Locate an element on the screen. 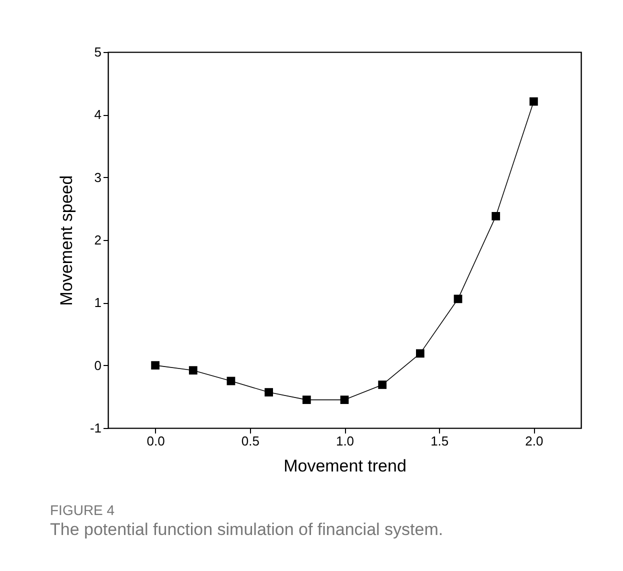  x-axis-title: Movement trend is located at coordinates (345, 466).